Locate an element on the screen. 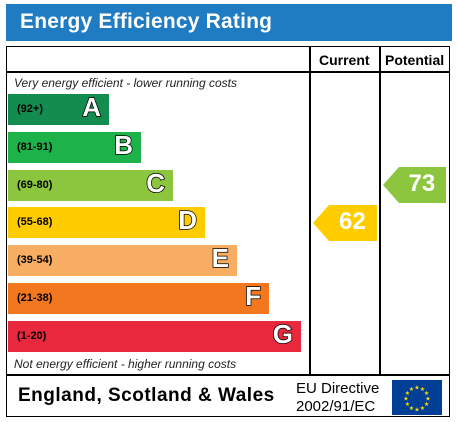 The height and width of the screenshot is (422, 458). band-range-b: (81-91) is located at coordinates (35, 146).